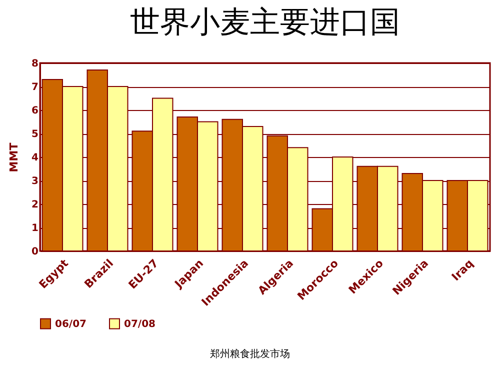 The height and width of the screenshot is (370, 500). I want to click on y-tick-label: 3, so click(35, 181).